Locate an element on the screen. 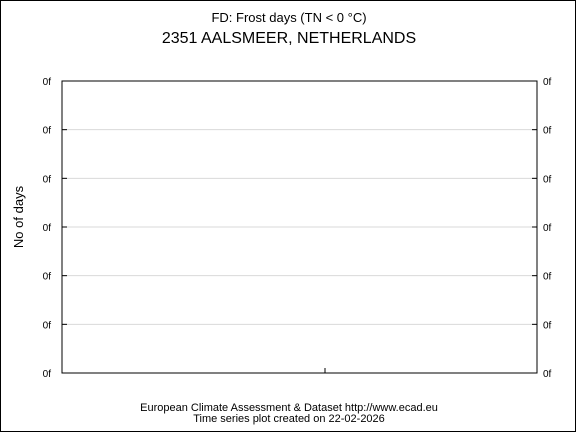 The image size is (576, 433). chart-subtitle: 2351 AALSMEER, NETHERLANDS is located at coordinates (289, 38).